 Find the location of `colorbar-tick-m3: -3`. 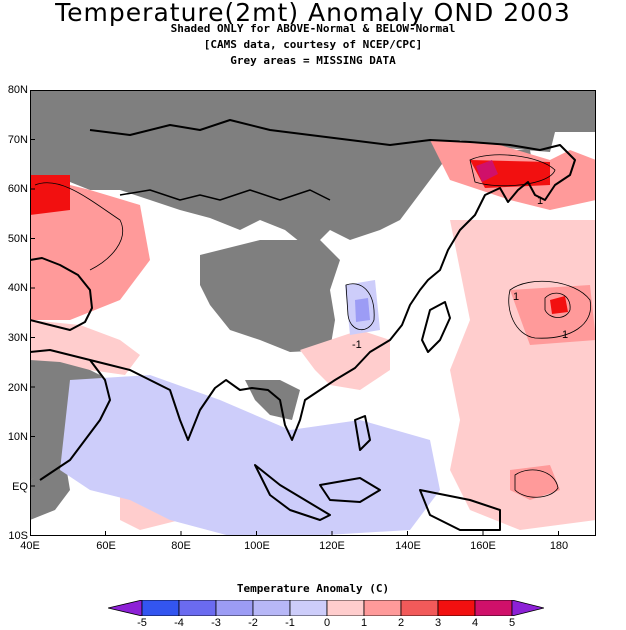

colorbar-tick-m3: -3 is located at coordinates (216, 623).